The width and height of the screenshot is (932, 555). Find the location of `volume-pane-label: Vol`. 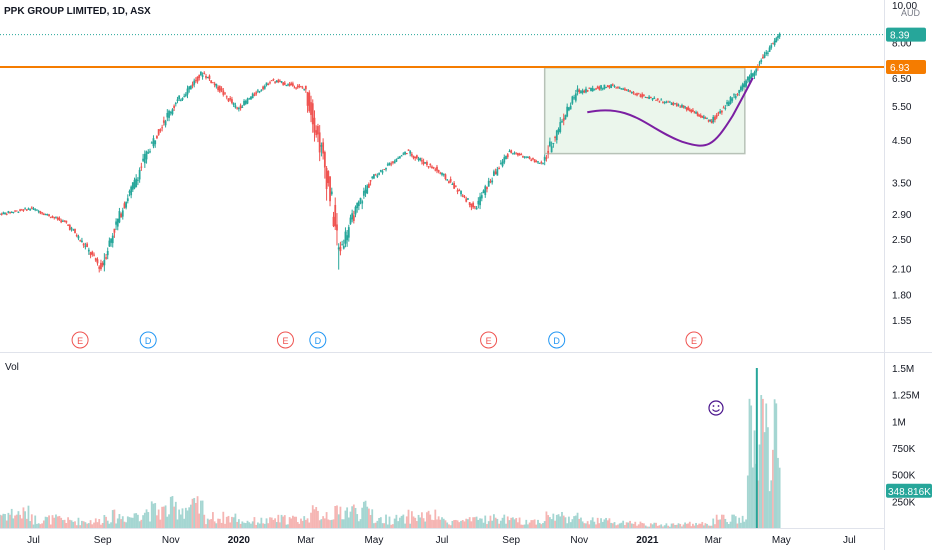

volume-pane-label: Vol is located at coordinates (12, 367).